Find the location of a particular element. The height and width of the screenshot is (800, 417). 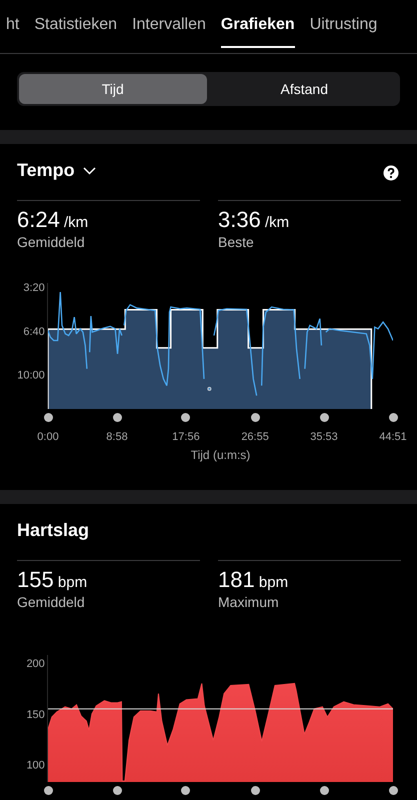

text: 155 bpm is located at coordinates (52, 580).